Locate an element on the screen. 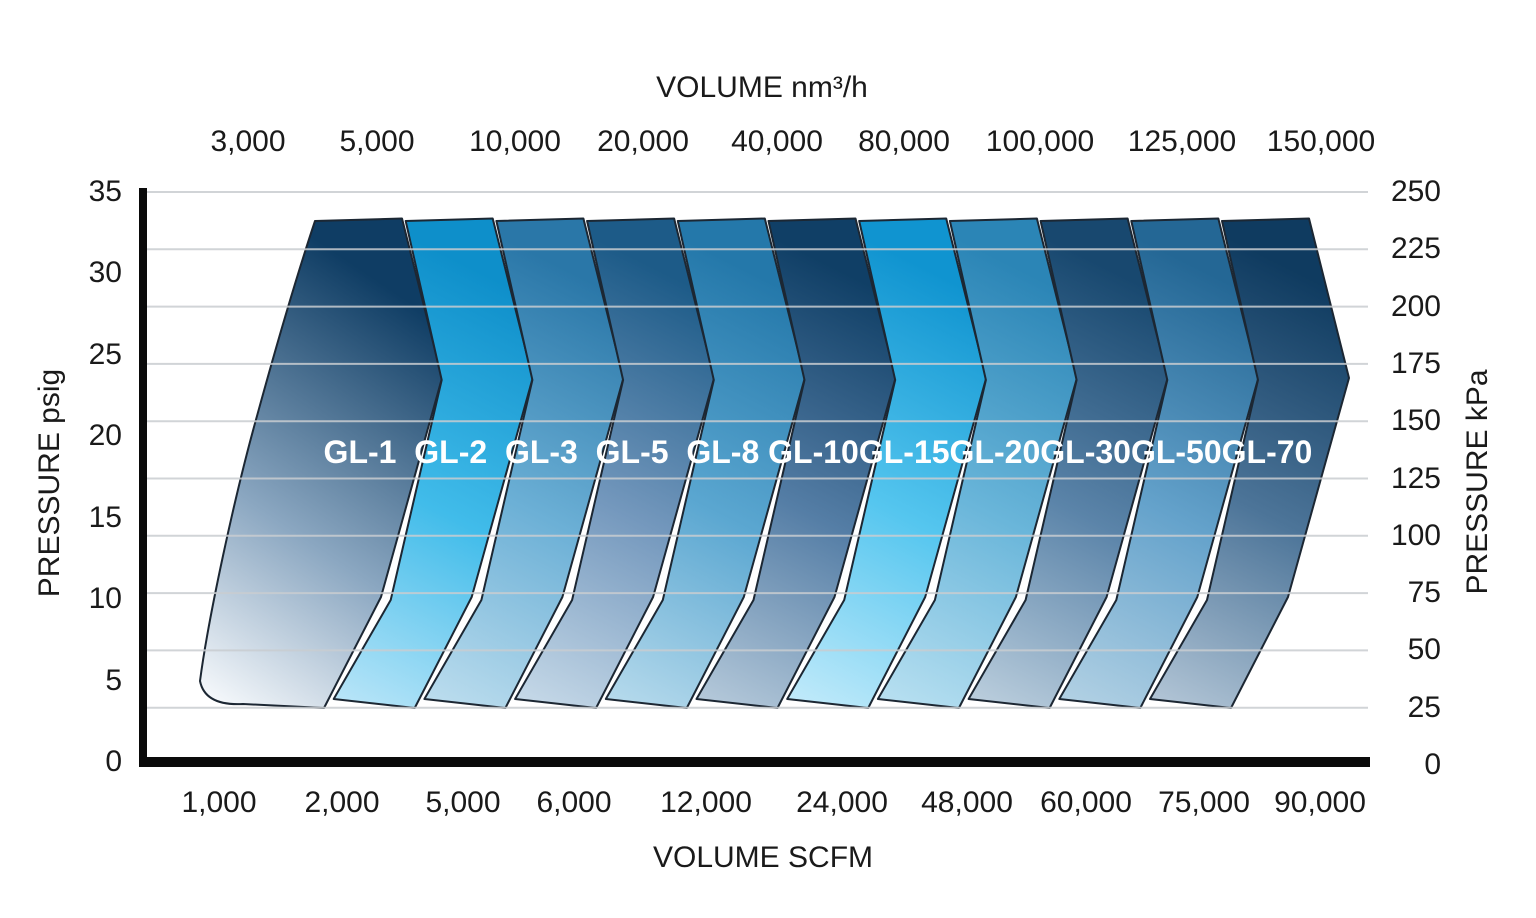  band-label-gl-20: GL-20 is located at coordinates (995, 452).